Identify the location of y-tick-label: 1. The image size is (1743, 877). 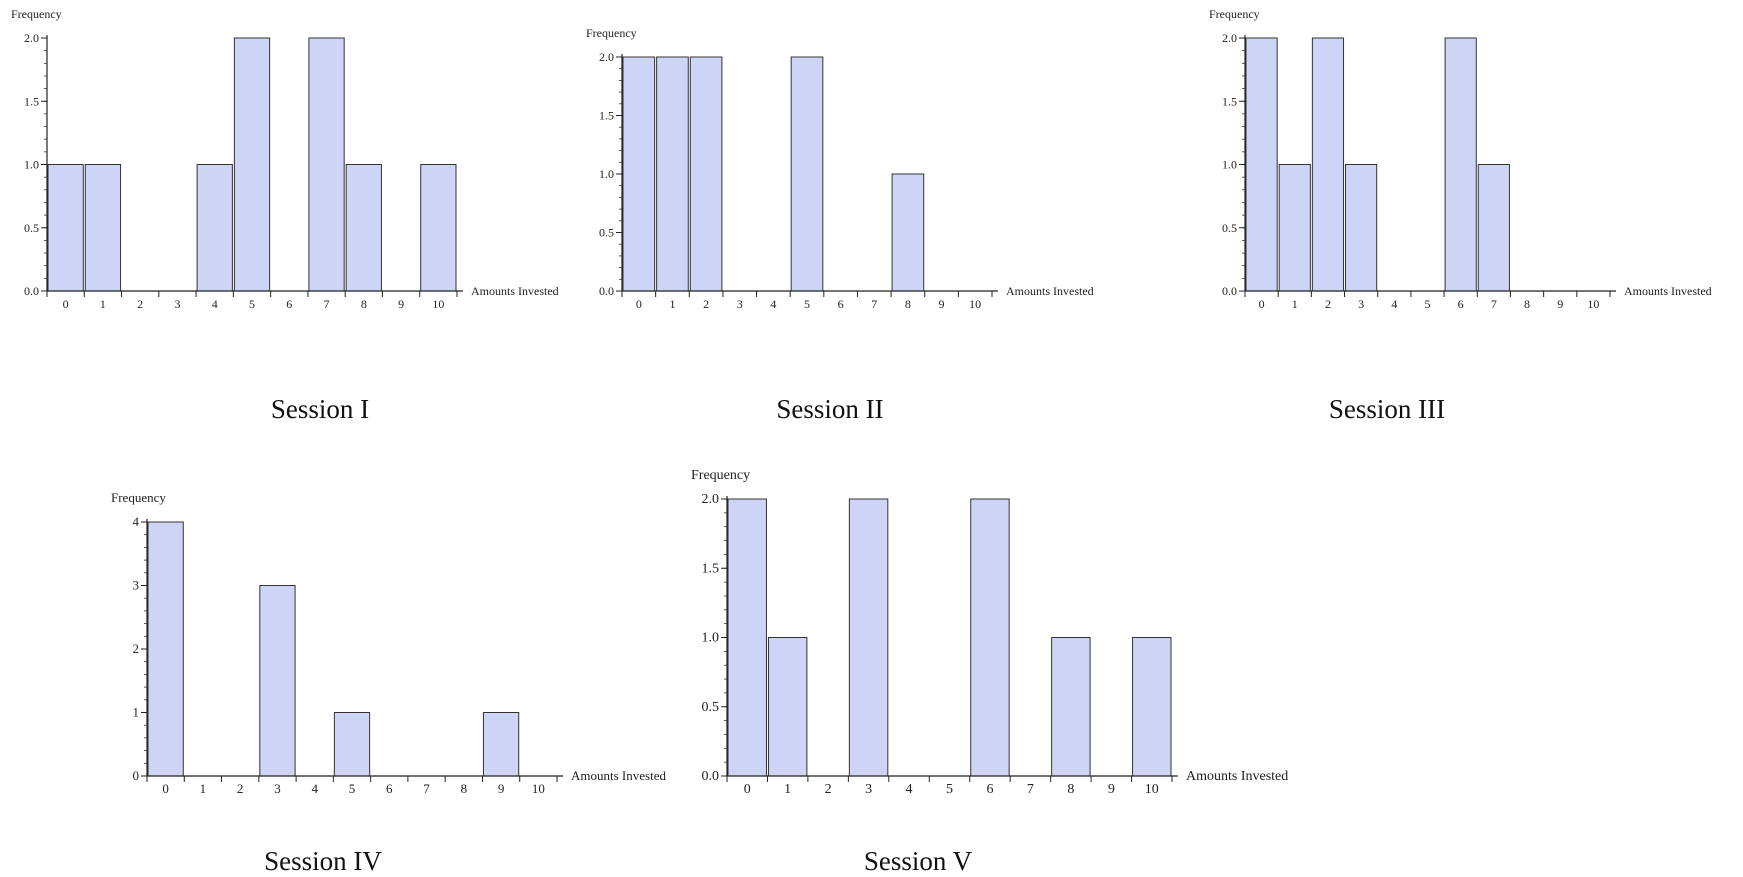
(136, 712).